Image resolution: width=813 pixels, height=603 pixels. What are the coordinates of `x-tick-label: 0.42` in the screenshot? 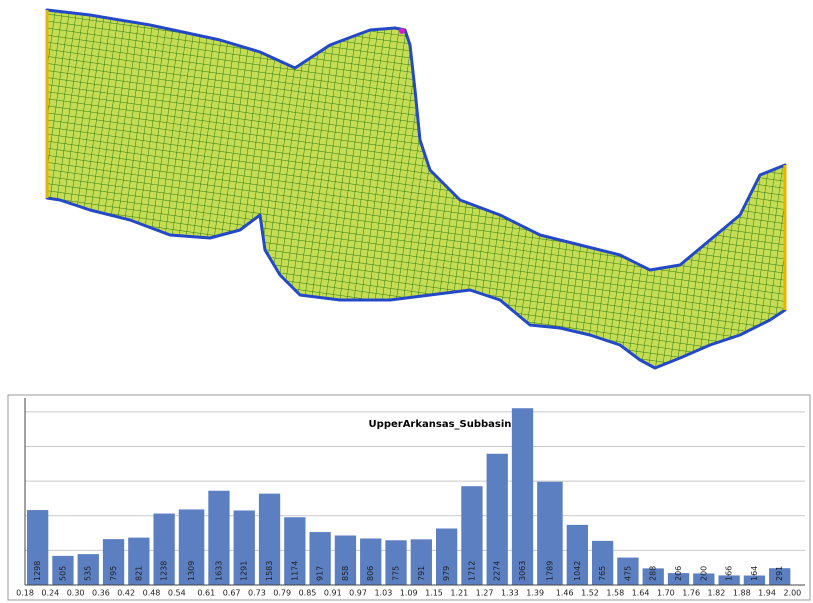 It's located at (126, 593).